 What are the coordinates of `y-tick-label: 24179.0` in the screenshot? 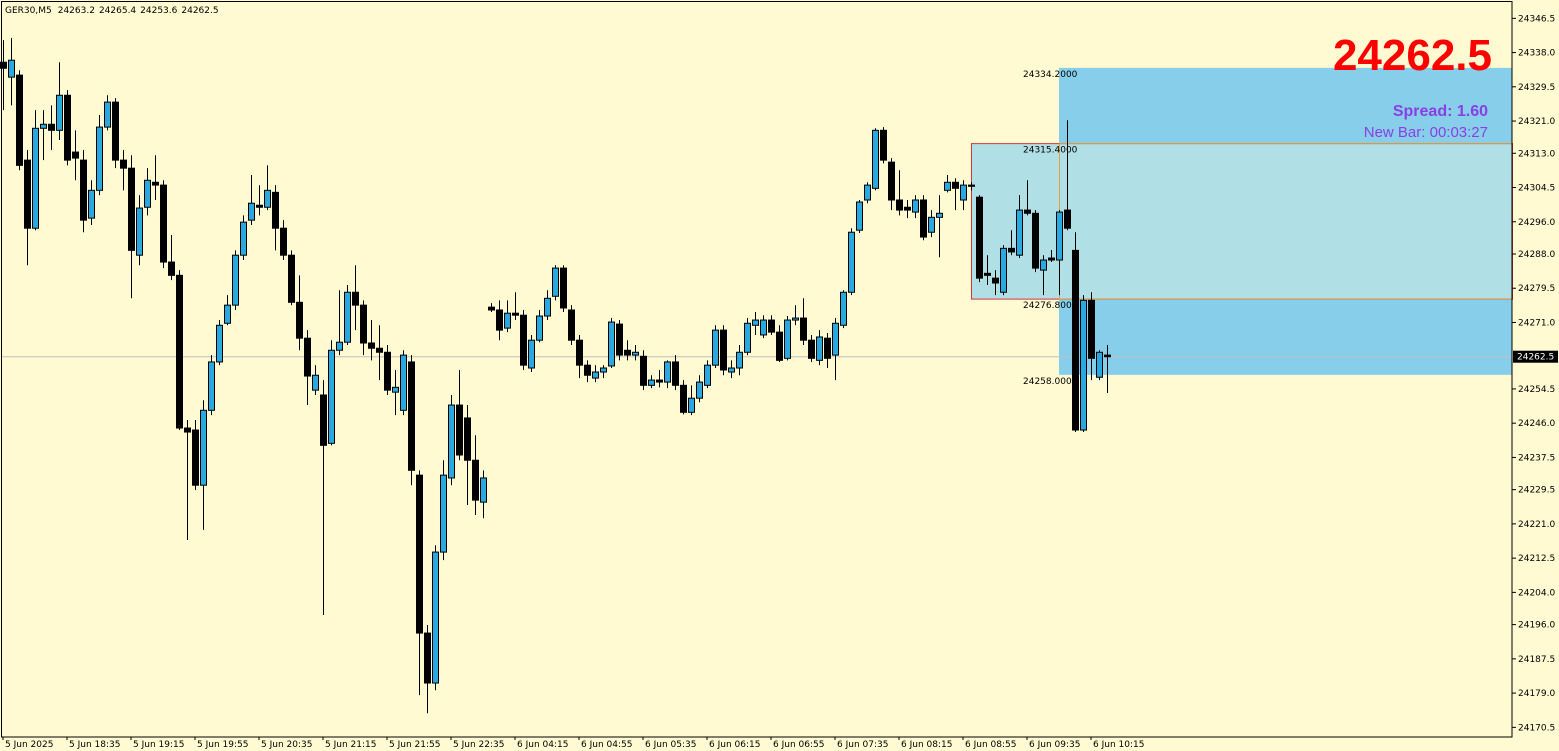 It's located at (1536, 694).